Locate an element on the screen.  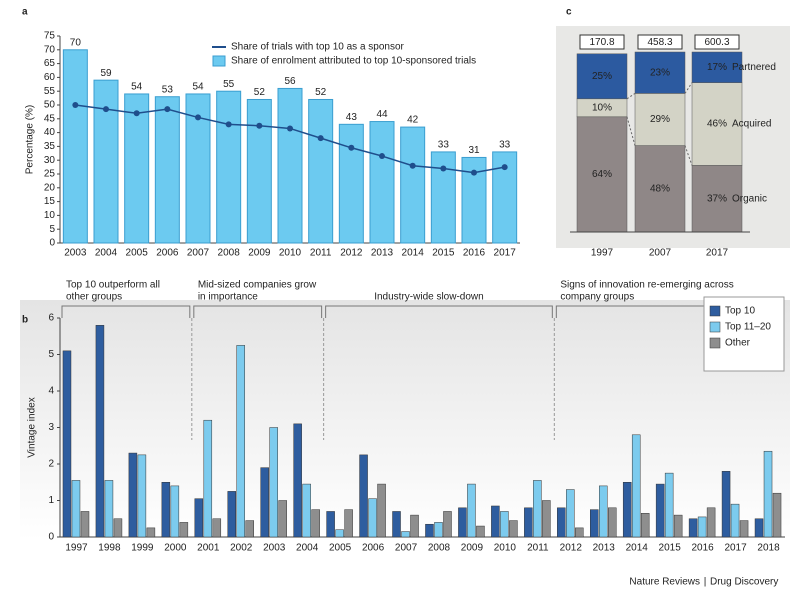
annotation: Signs of innovation re-emerging across is located at coordinates (646, 285).